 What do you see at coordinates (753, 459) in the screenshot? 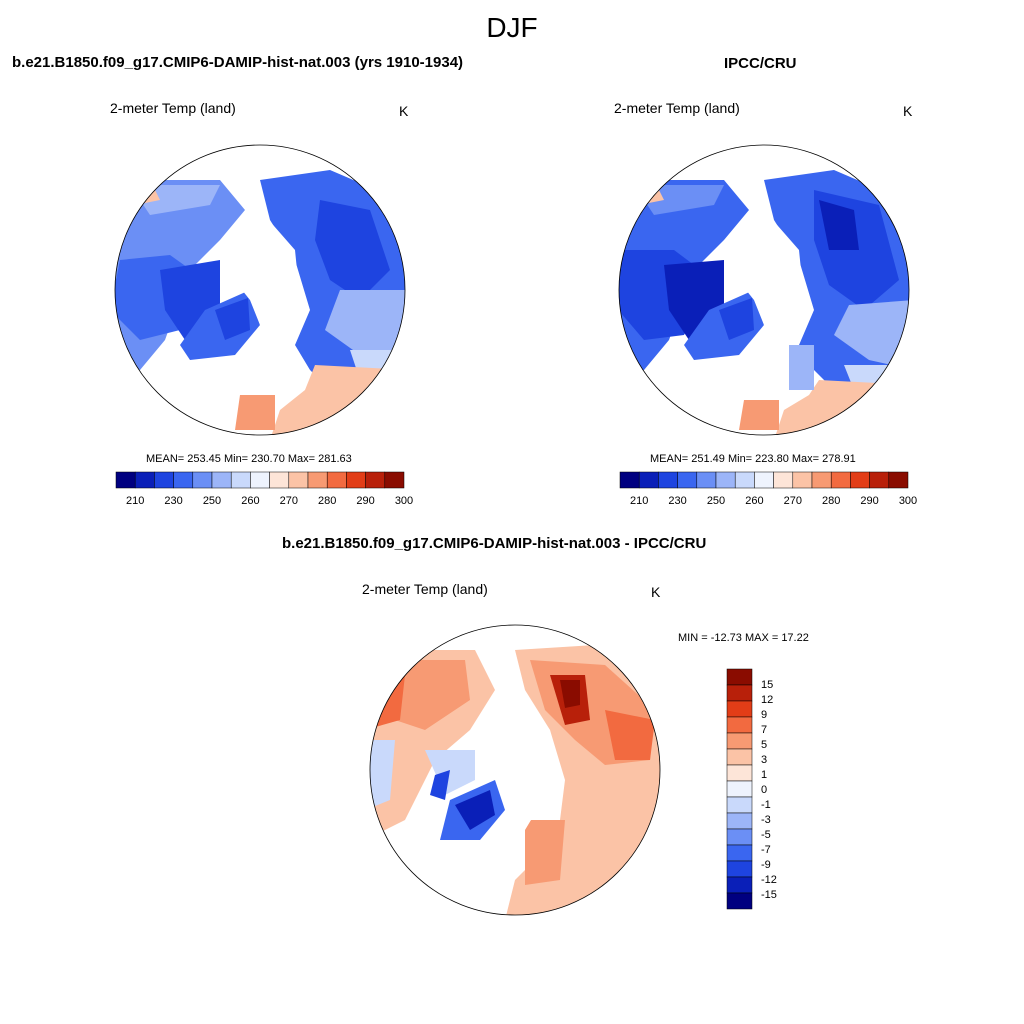
I see `obs-stats: MEAN= 251.49 Min= 223.80 Max= 278.91` at bounding box center [753, 459].